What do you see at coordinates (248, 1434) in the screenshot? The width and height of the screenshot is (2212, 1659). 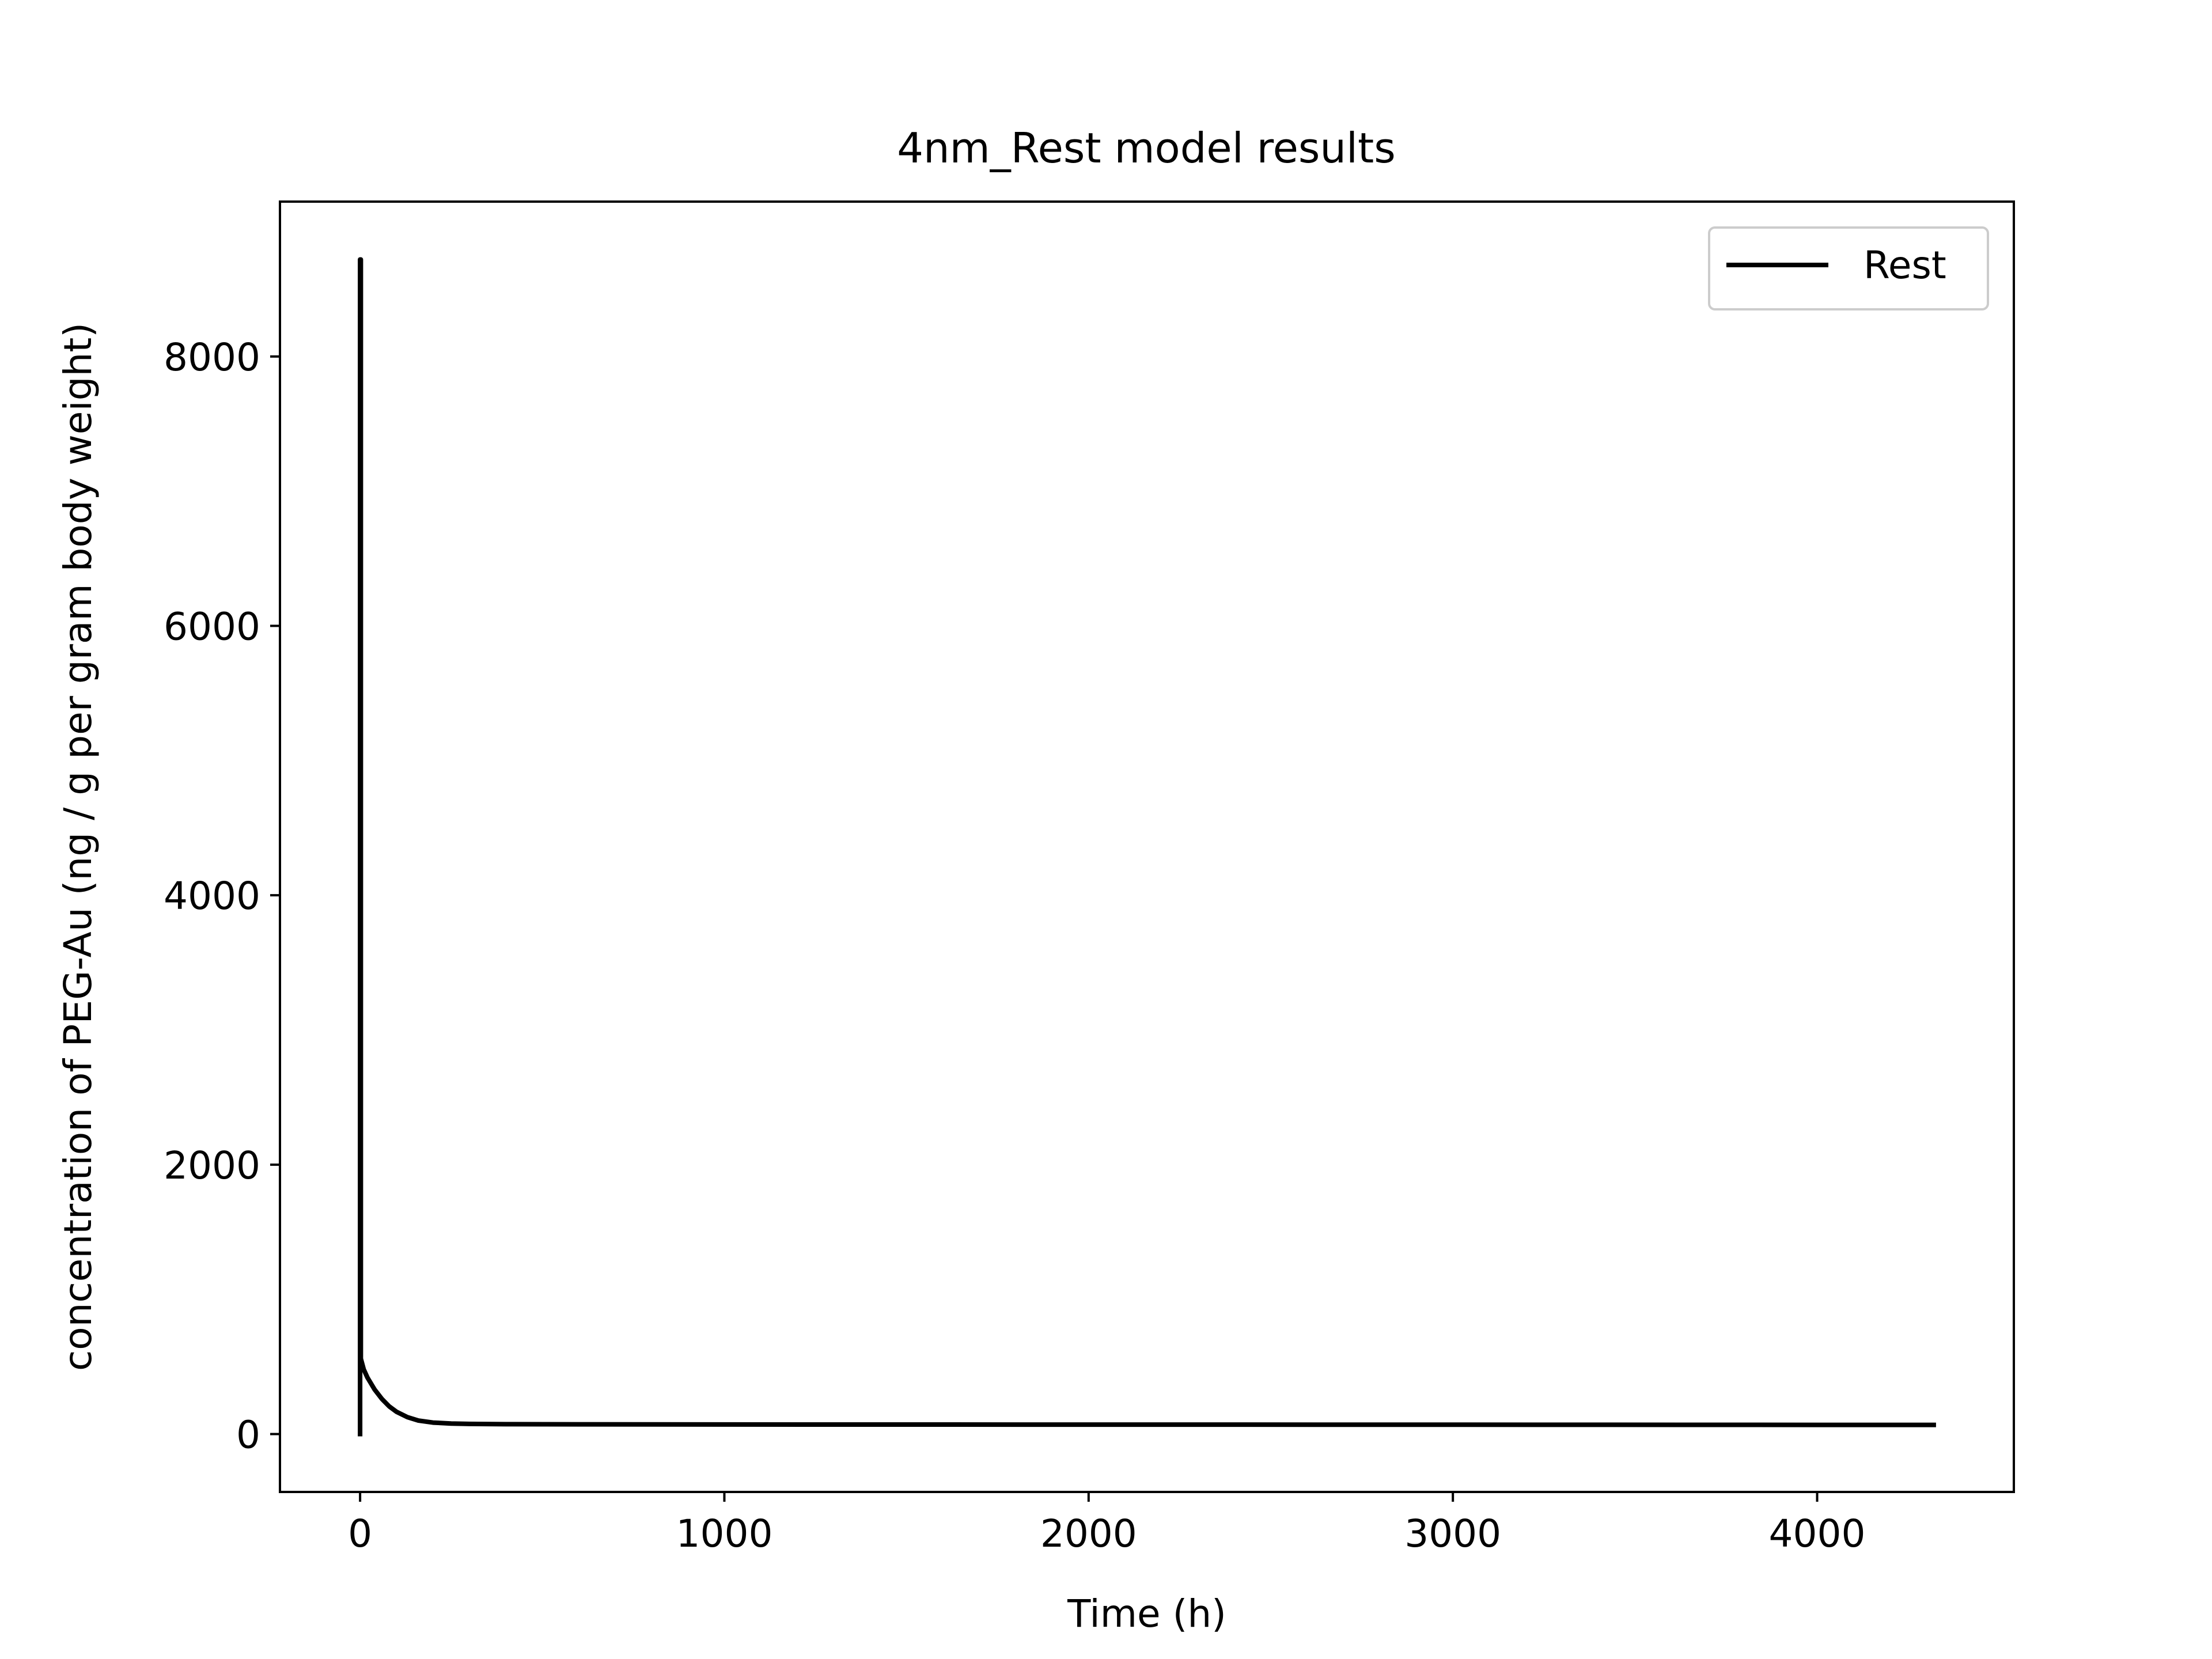 I see `y-tick-label: 0` at bounding box center [248, 1434].